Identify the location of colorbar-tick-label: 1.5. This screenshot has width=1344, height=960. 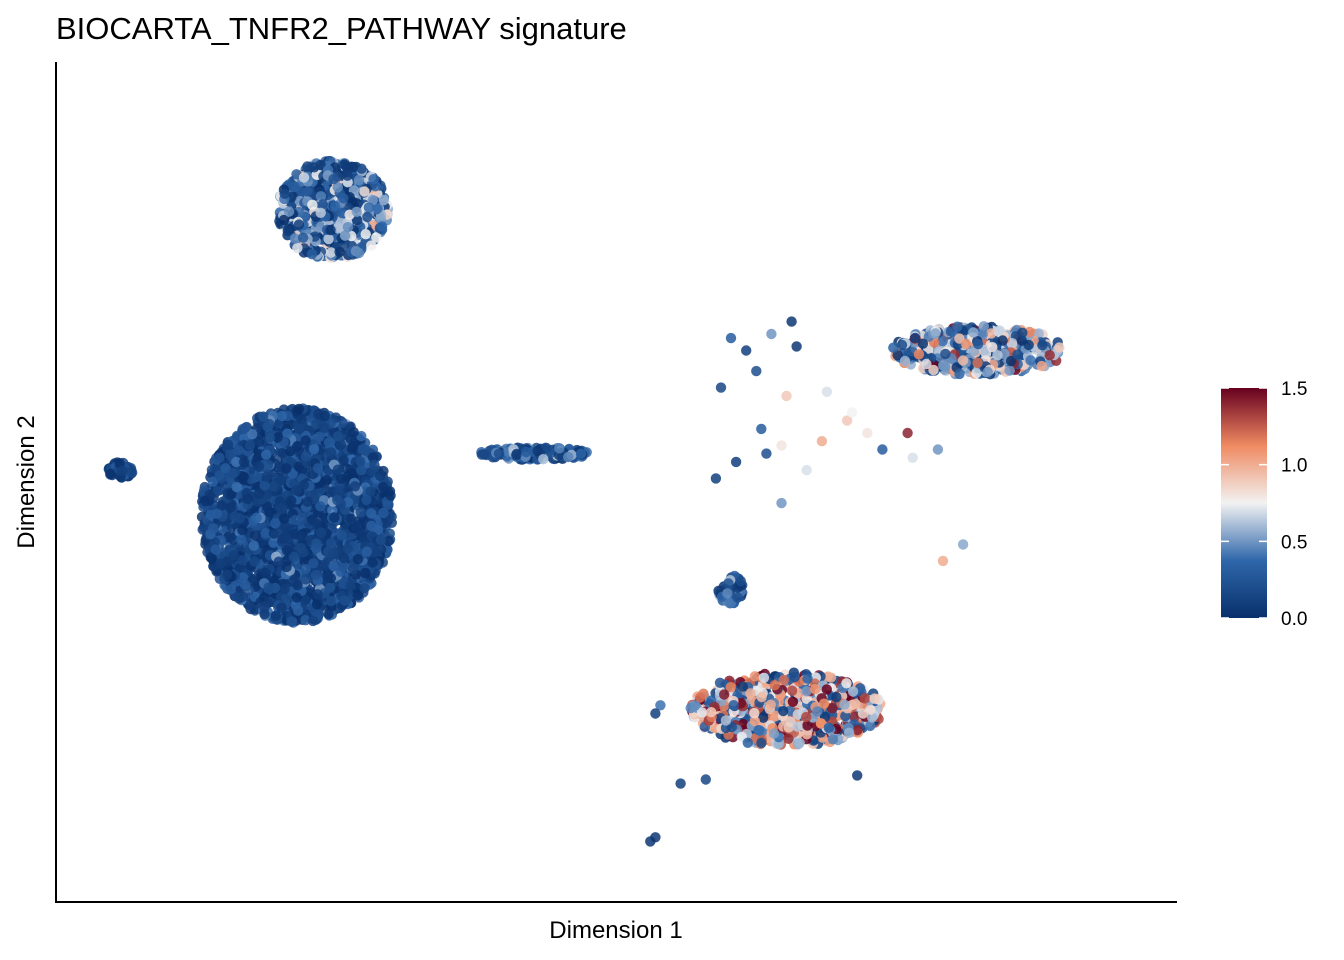
(1294, 389).